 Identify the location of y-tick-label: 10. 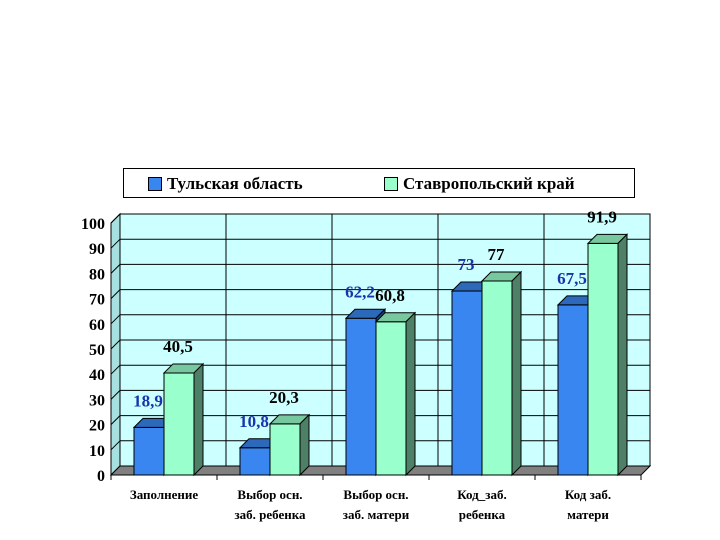
(97, 451).